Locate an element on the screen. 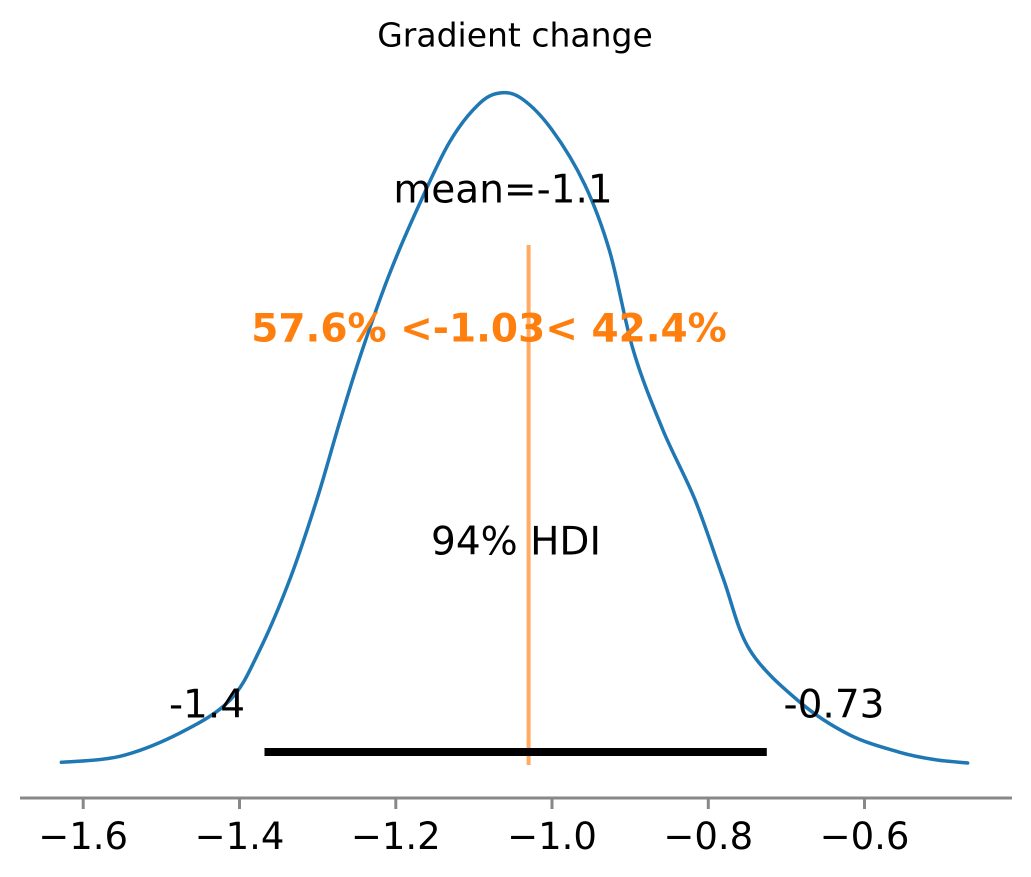 The image size is (1031, 877). hdi-prob-label: 94% HDI is located at coordinates (516, 542).